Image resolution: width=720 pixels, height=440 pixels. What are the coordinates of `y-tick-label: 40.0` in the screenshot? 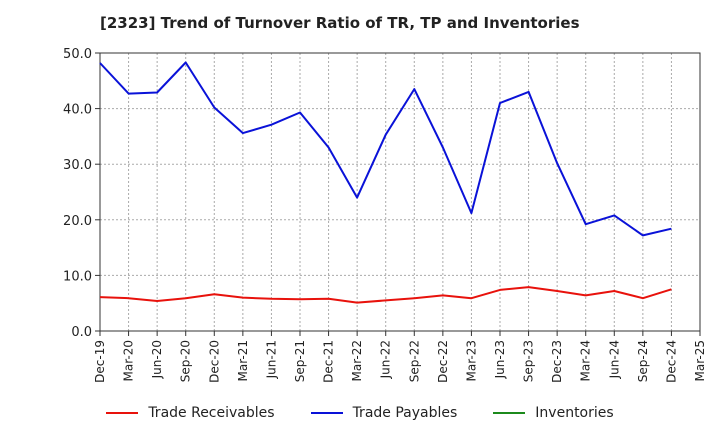 It's located at (77, 110).